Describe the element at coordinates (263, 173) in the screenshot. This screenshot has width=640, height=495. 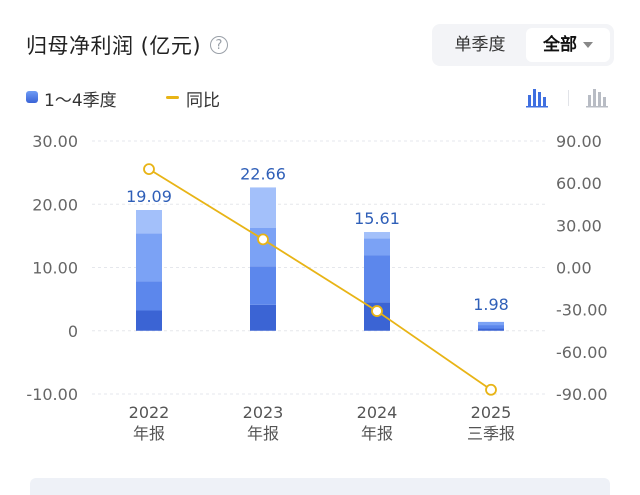
I see `bar-total-label: 22.66` at that location.